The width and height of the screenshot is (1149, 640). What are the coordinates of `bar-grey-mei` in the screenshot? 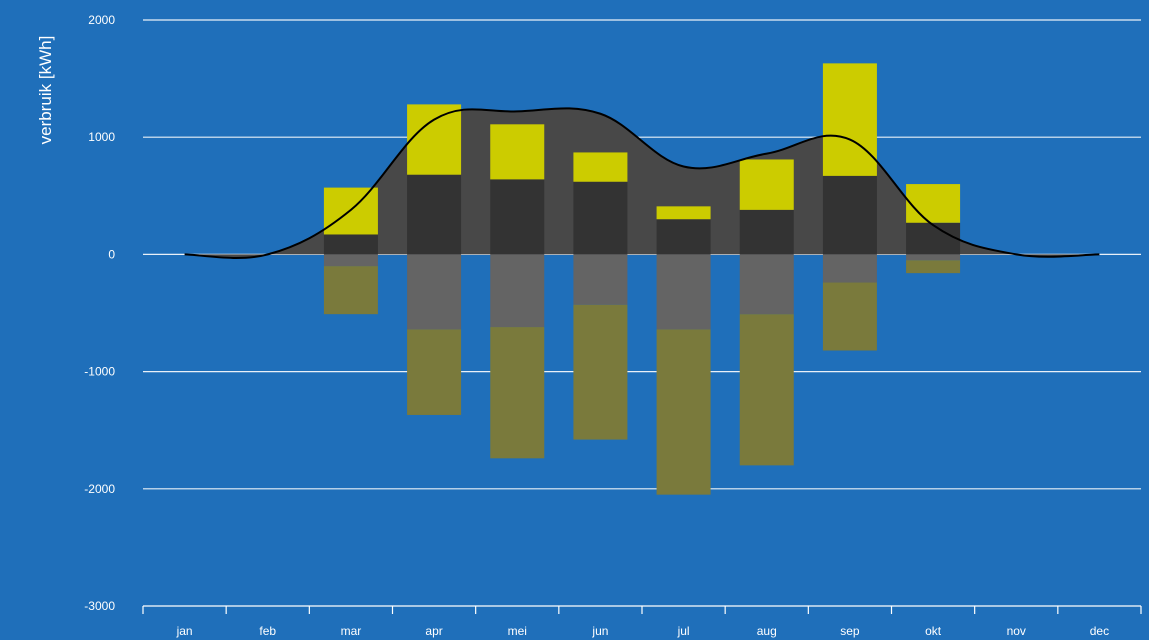 It's located at (517, 291).